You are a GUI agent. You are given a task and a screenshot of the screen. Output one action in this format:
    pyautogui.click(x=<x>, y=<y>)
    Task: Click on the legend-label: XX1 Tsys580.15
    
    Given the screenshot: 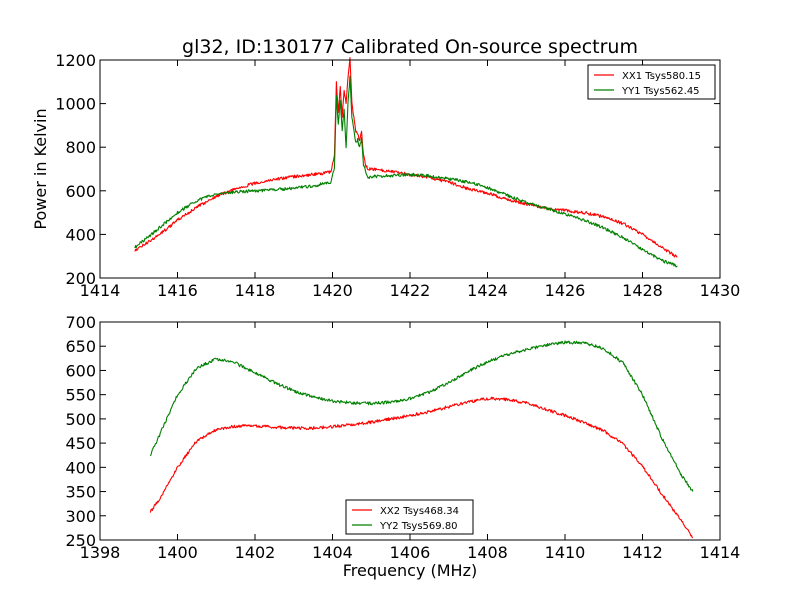 What is the action you would take?
    pyautogui.click(x=661, y=76)
    